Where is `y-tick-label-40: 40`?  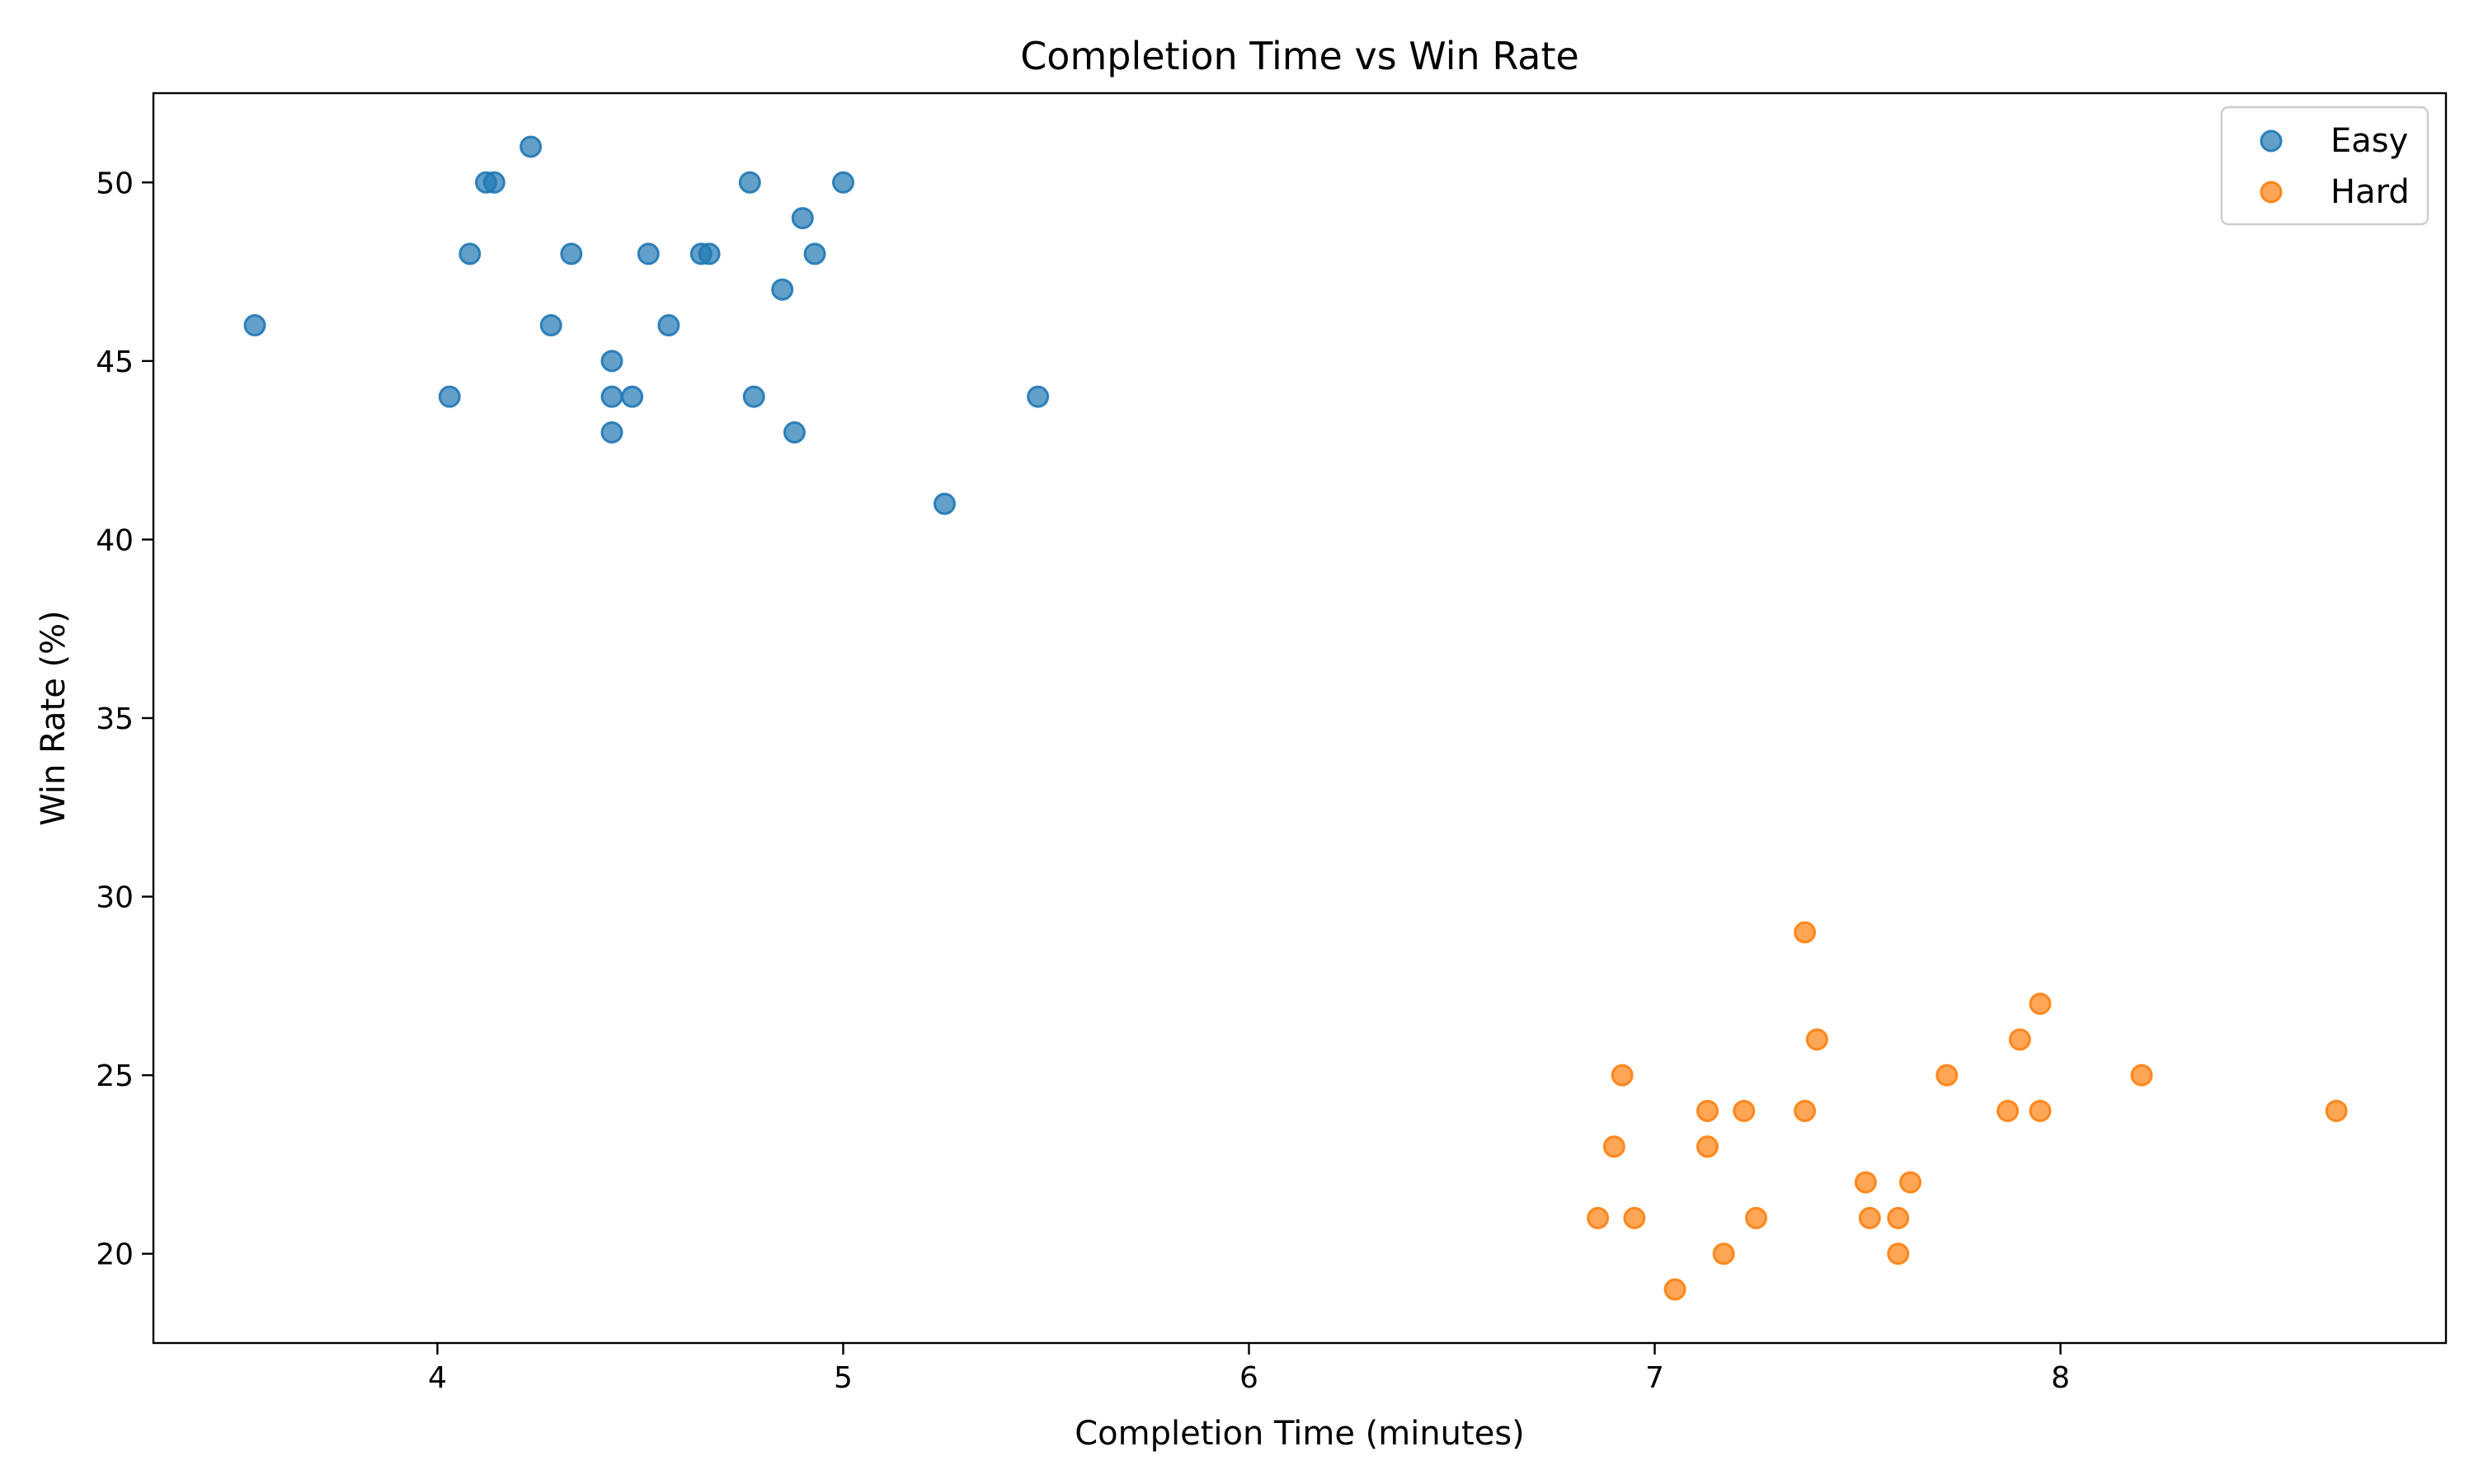
y-tick-label-40: 40 is located at coordinates (115, 540).